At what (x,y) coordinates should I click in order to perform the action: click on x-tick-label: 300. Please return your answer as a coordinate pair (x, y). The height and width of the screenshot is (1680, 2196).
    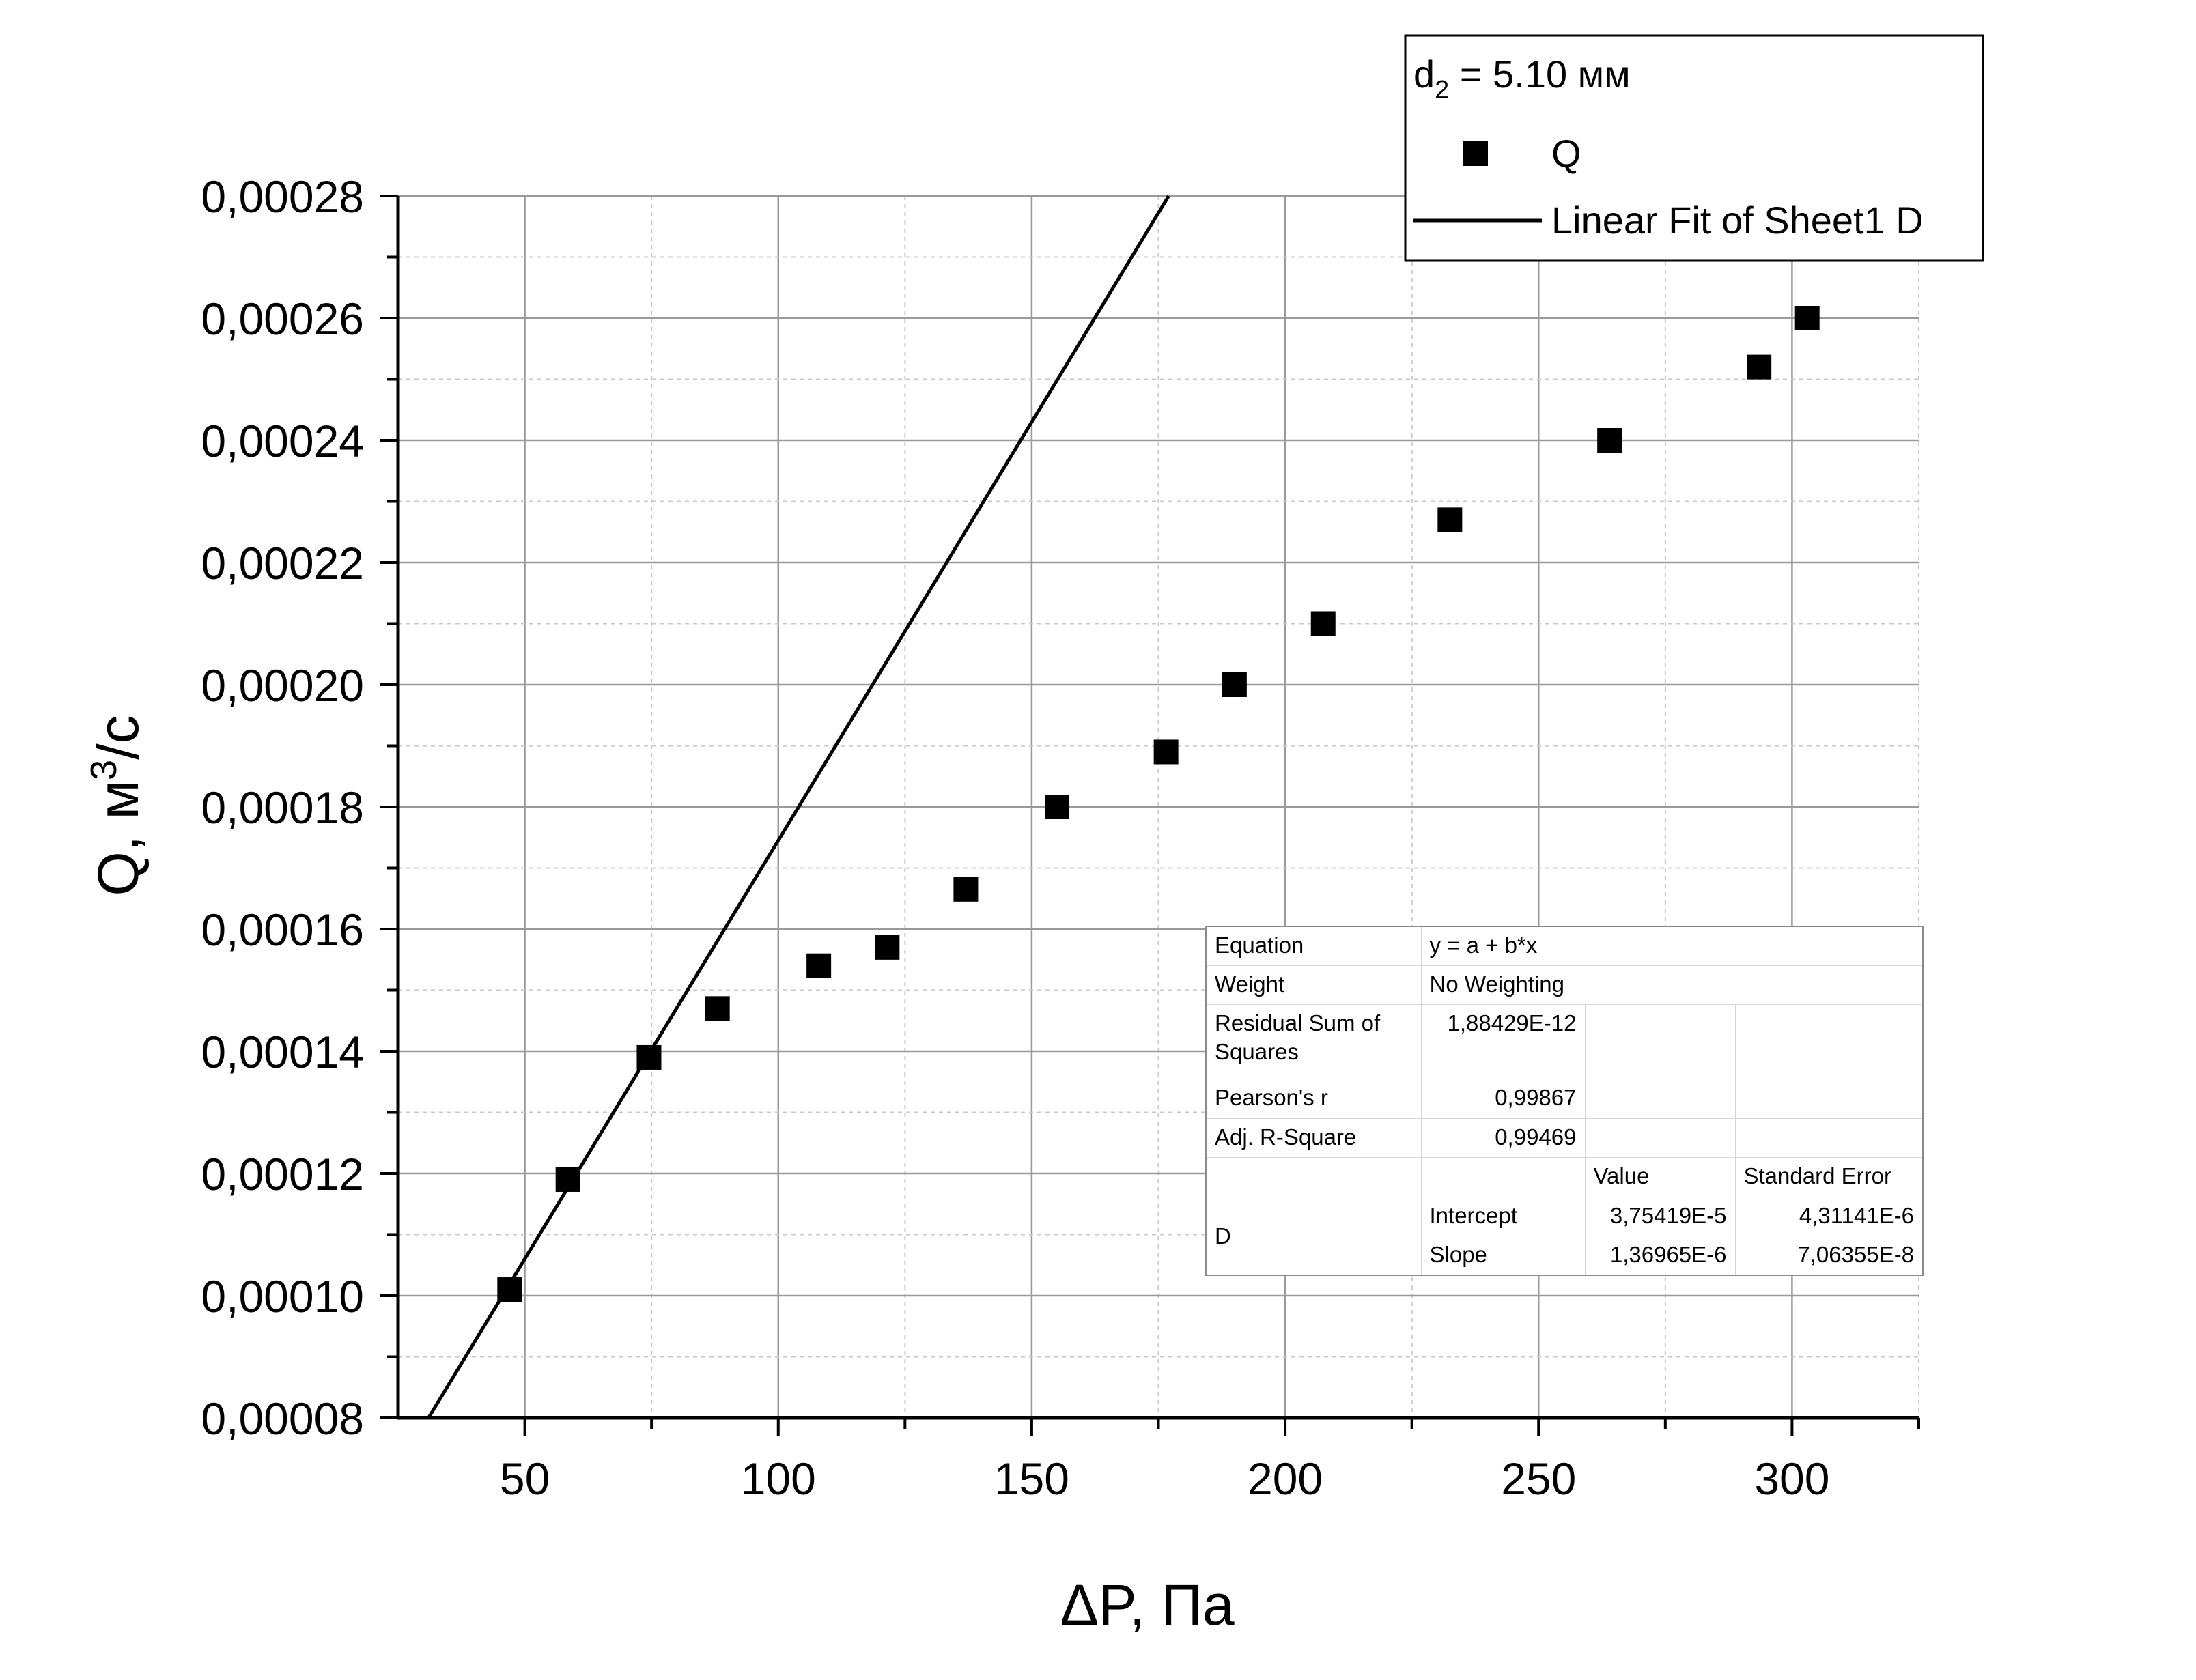
    Looking at the image, I should click on (1791, 1478).